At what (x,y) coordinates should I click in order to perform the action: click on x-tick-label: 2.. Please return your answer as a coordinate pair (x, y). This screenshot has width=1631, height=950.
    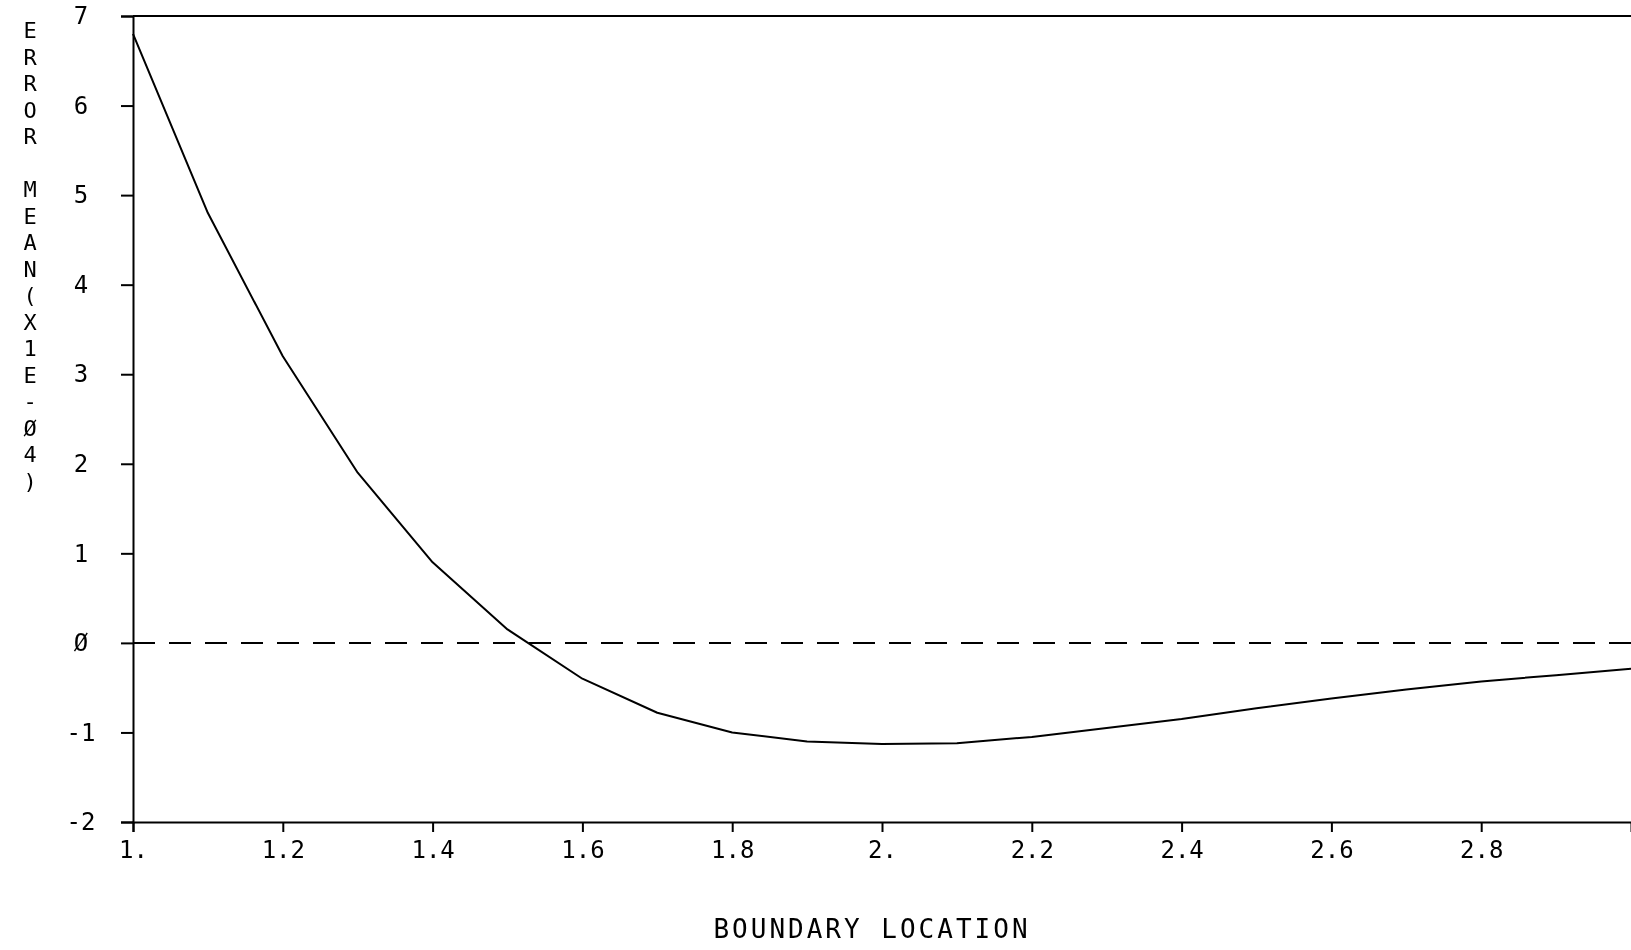
    Looking at the image, I should click on (882, 850).